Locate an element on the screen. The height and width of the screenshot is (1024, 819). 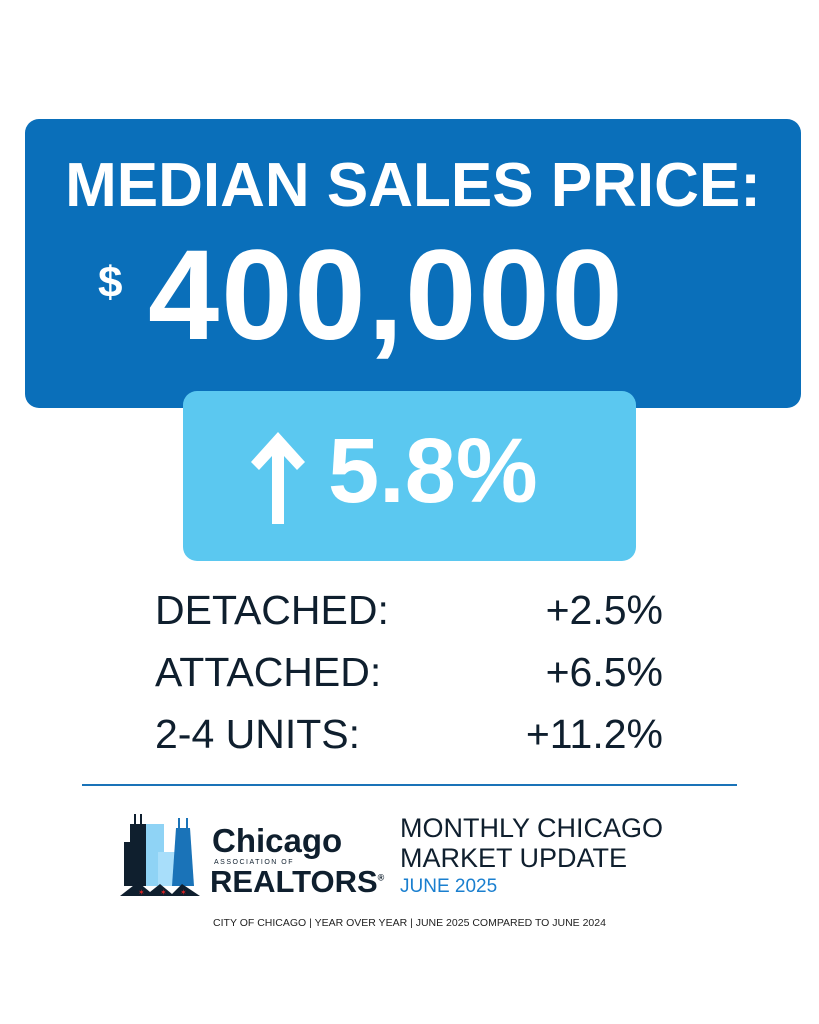
change-panel is located at coordinates (409, 476).